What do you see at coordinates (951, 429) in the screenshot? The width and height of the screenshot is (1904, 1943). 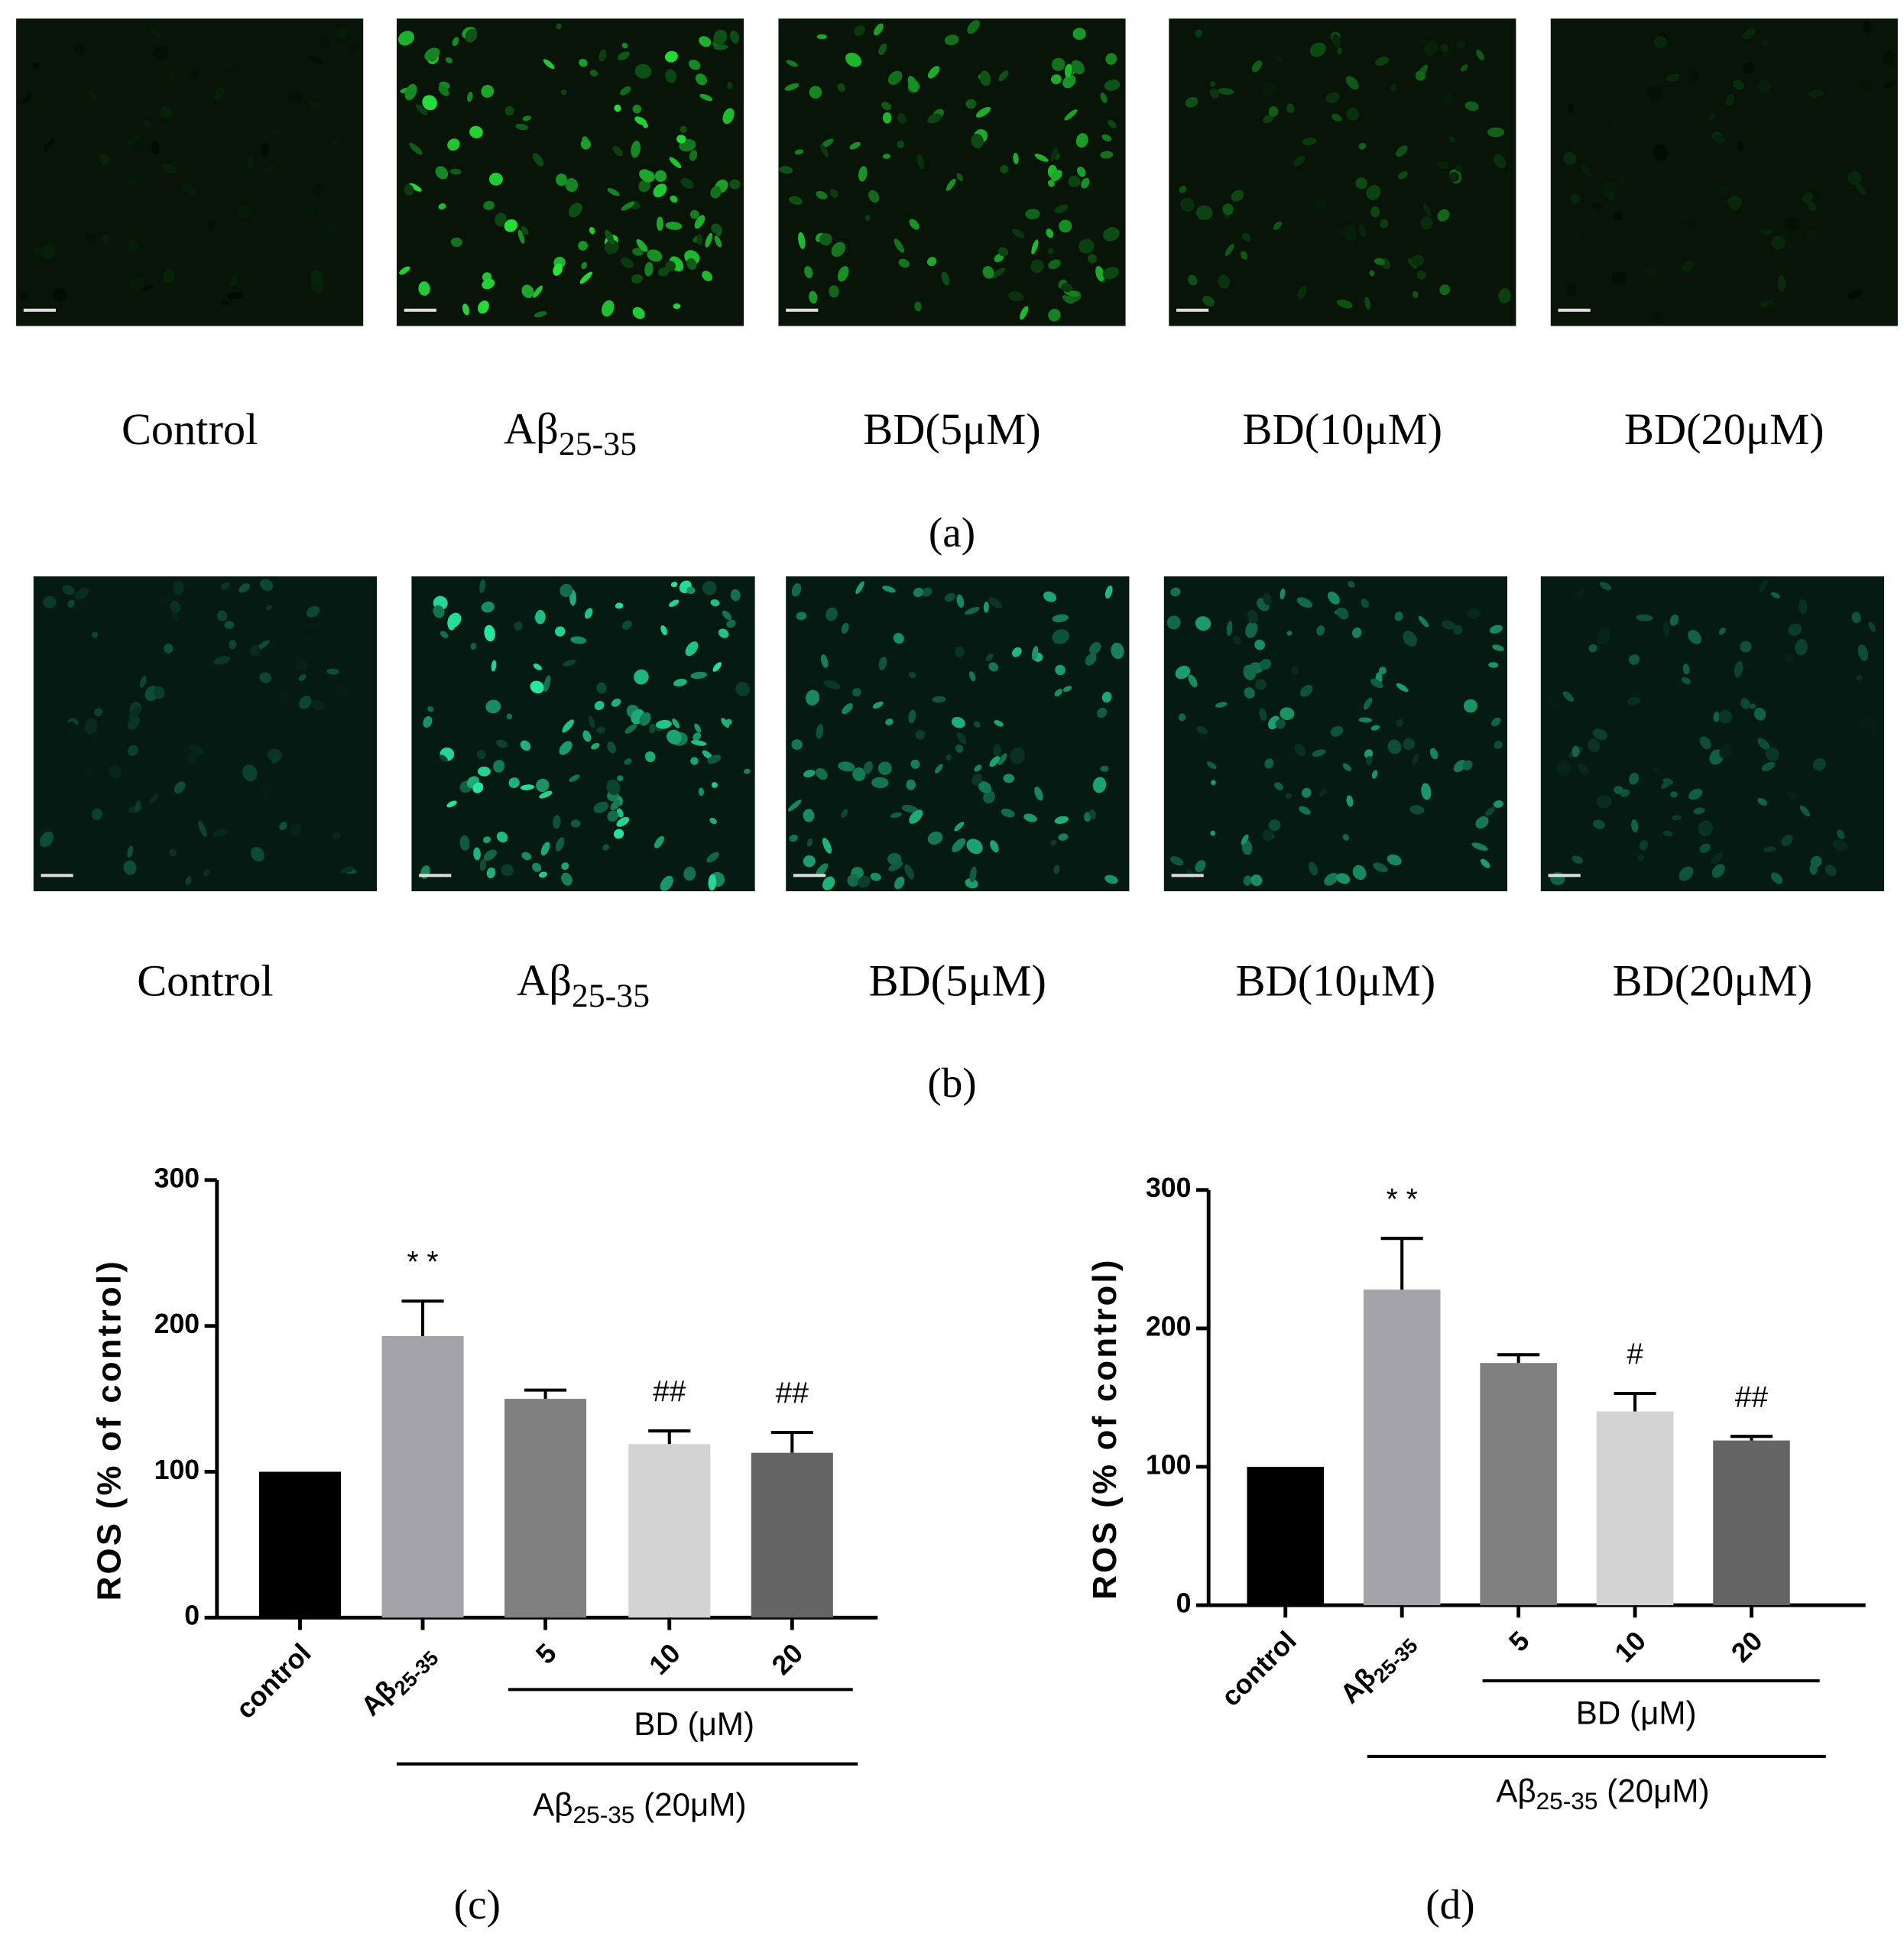 I see `image-caption: BD(5μM)` at bounding box center [951, 429].